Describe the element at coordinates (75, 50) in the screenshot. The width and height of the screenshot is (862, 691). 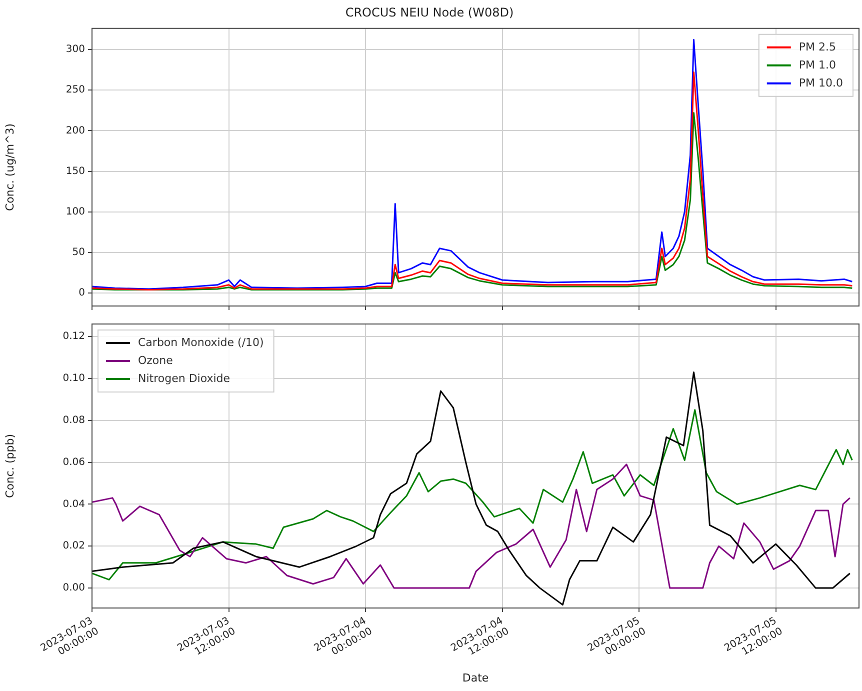
I see `y-tick-label: 300` at that location.